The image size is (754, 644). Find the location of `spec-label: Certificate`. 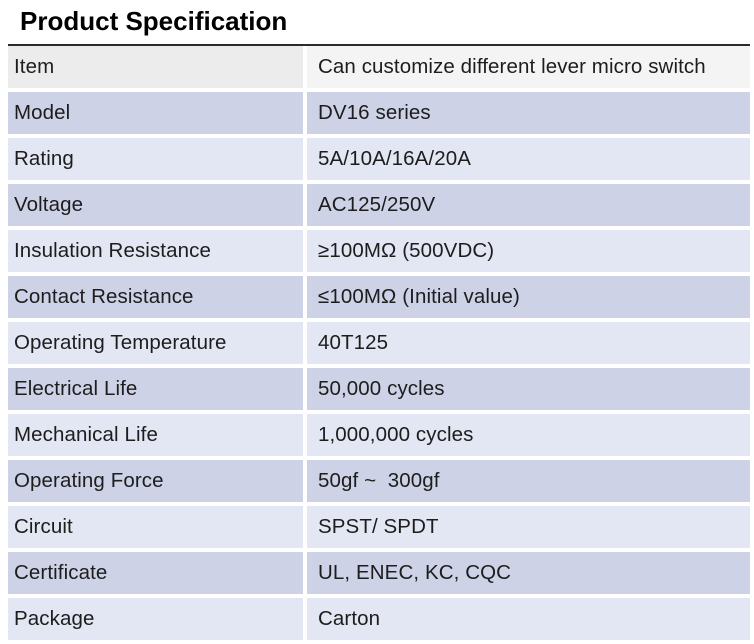

spec-label: Certificate is located at coordinates (155, 573).